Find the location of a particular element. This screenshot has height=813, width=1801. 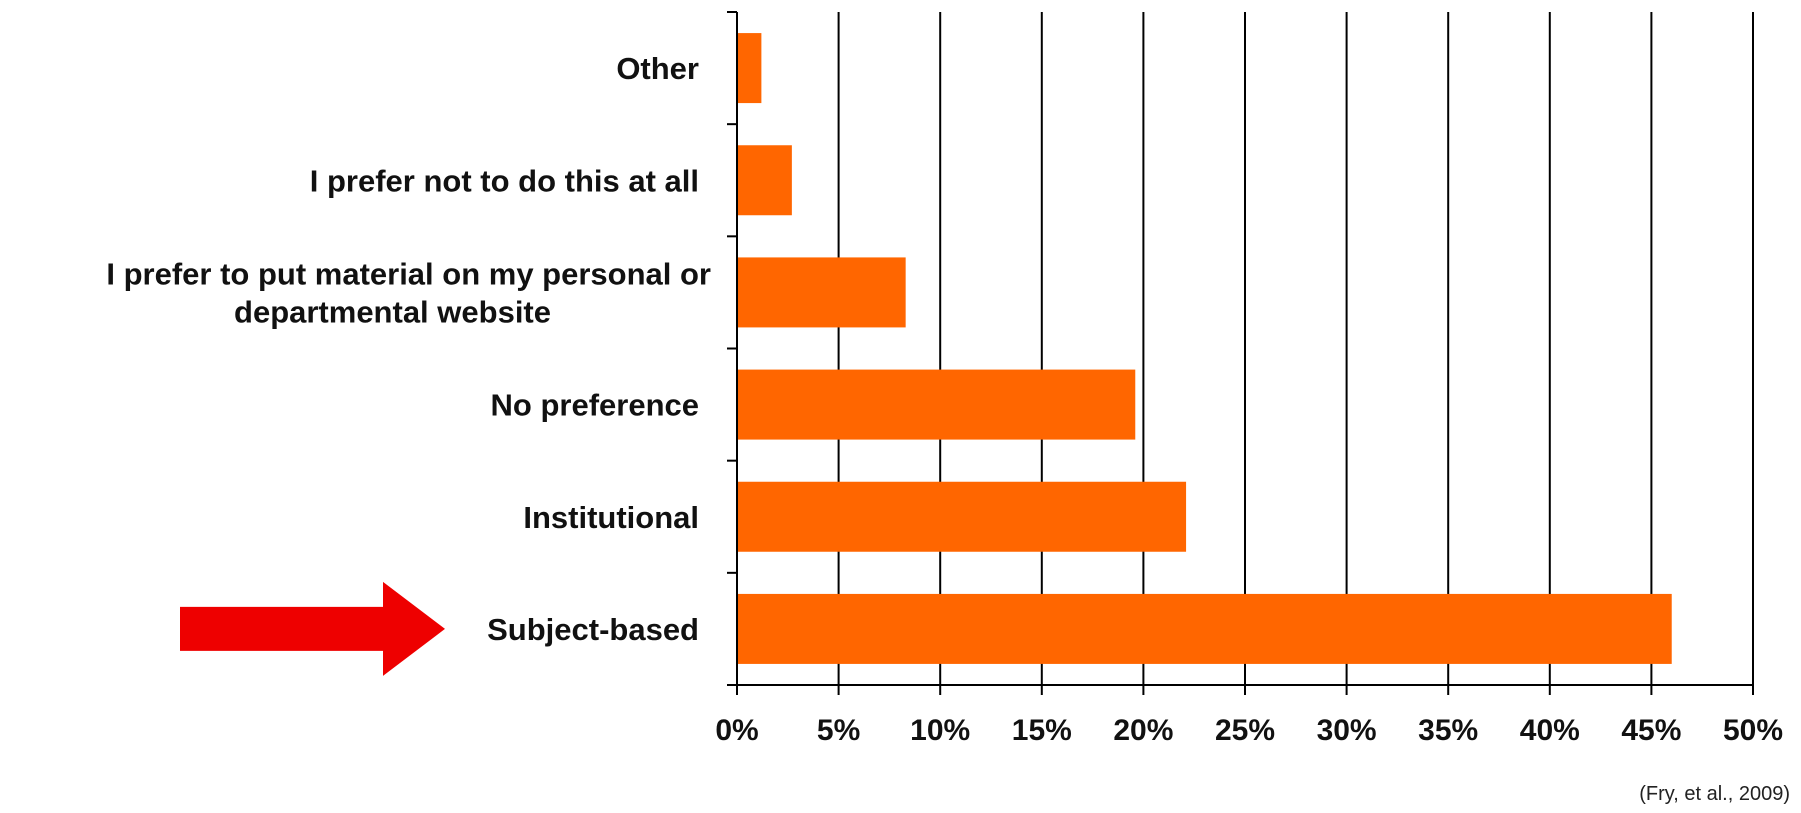

category-label: Other is located at coordinates (657, 68).